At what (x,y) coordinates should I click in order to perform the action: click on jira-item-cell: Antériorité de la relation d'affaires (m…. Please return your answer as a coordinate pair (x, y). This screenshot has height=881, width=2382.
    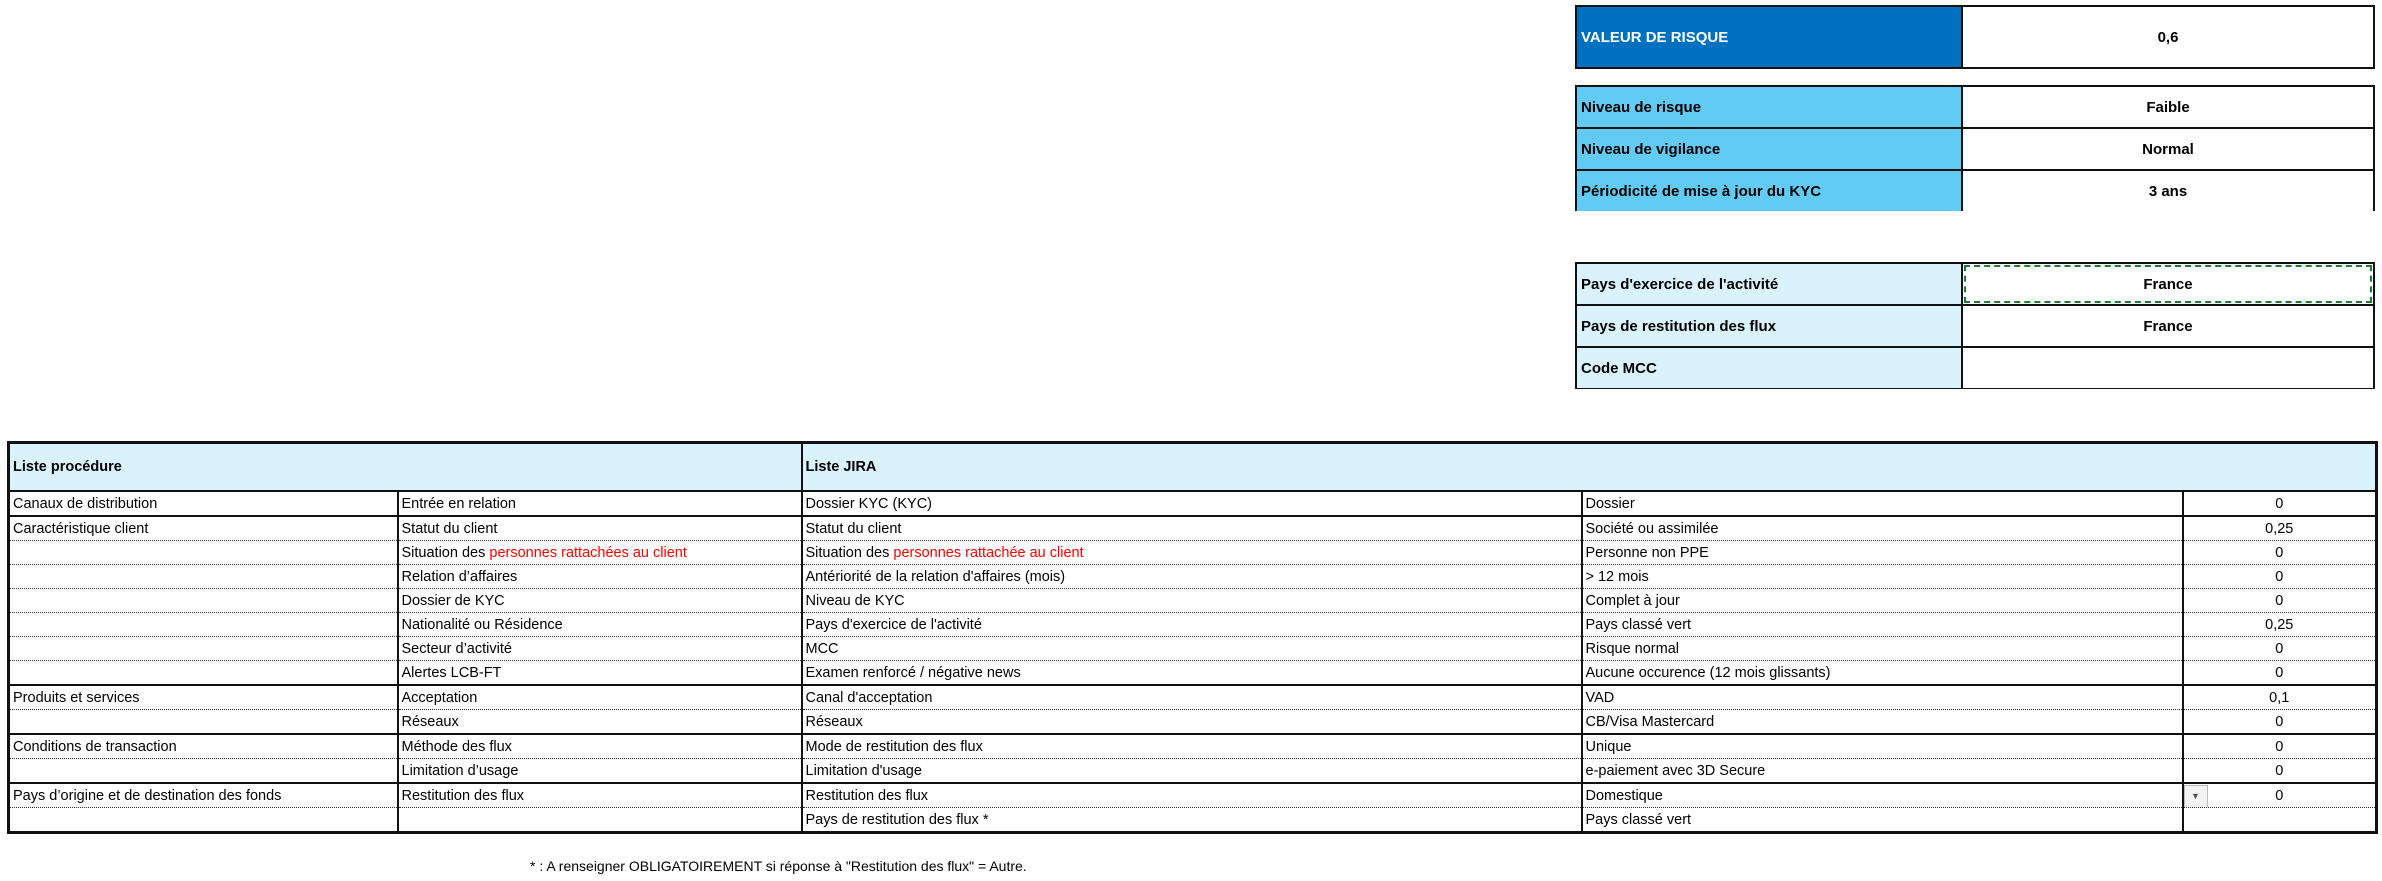
    Looking at the image, I should click on (1191, 576).